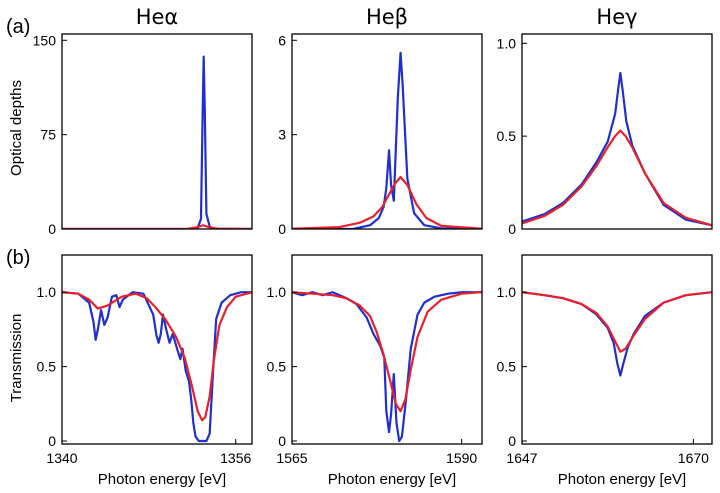 The image size is (720, 493). What do you see at coordinates (693, 458) in the screenshot?
I see `x-tick-label: 1670` at bounding box center [693, 458].